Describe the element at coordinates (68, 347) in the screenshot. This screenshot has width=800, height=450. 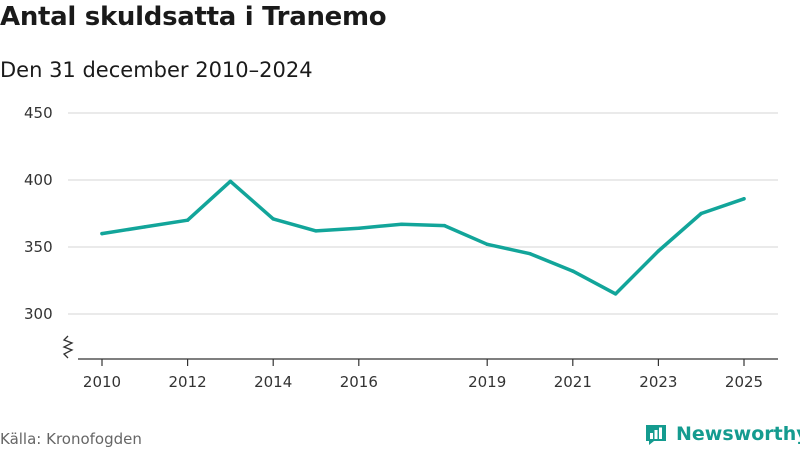
I see `y-axis-break-mark` at that location.